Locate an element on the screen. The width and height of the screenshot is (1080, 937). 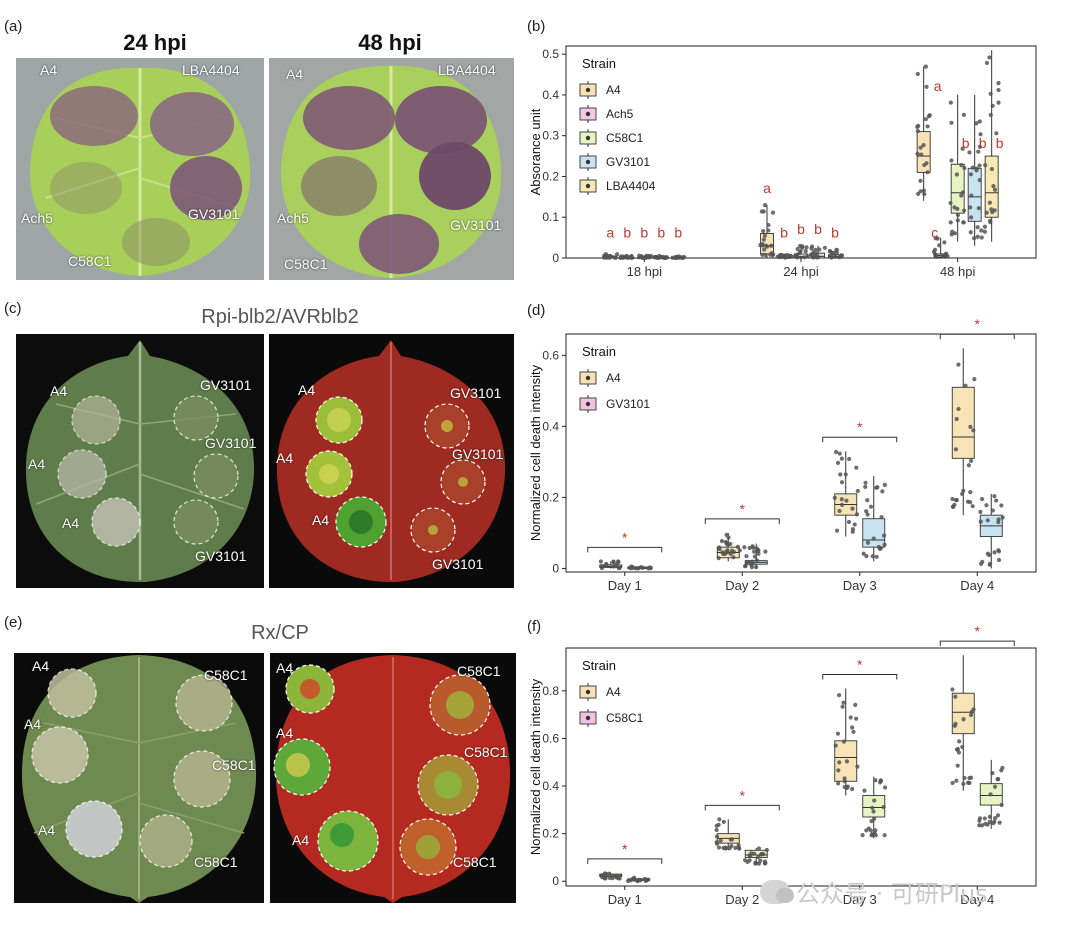
label-c-r-a4-2: A4 is located at coordinates (285, 458).